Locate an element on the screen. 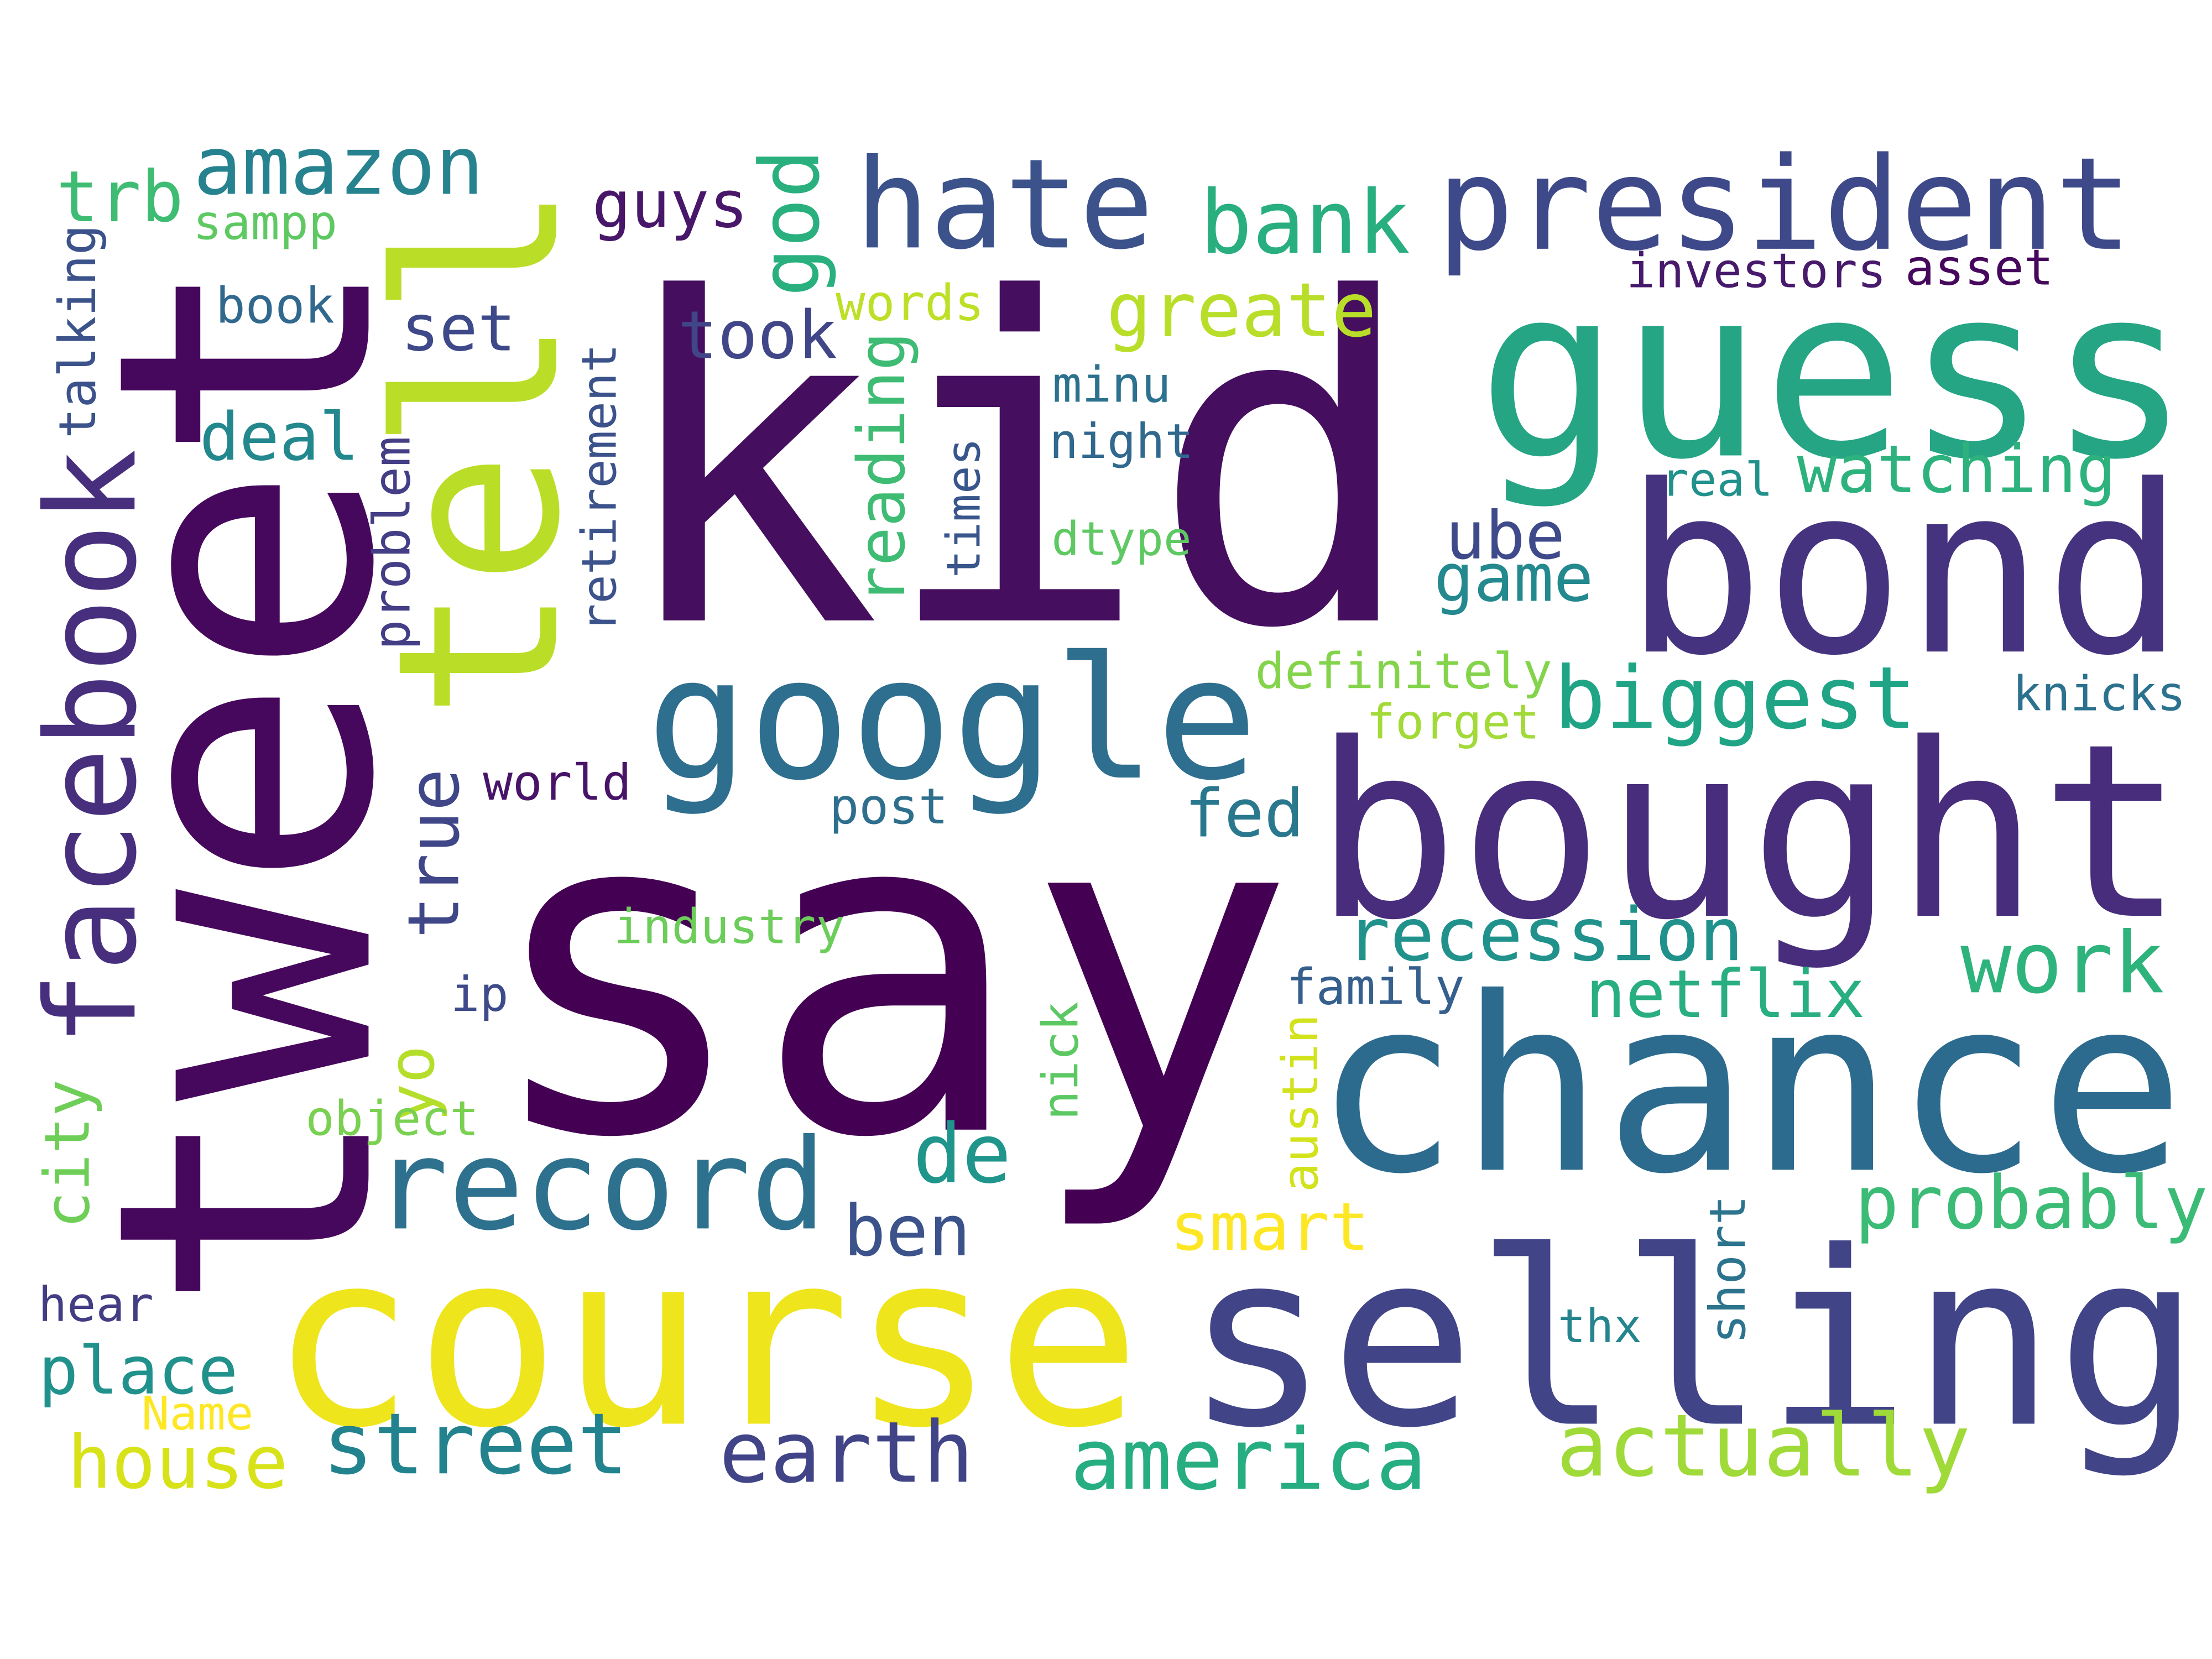  word: true is located at coordinates (435, 853).